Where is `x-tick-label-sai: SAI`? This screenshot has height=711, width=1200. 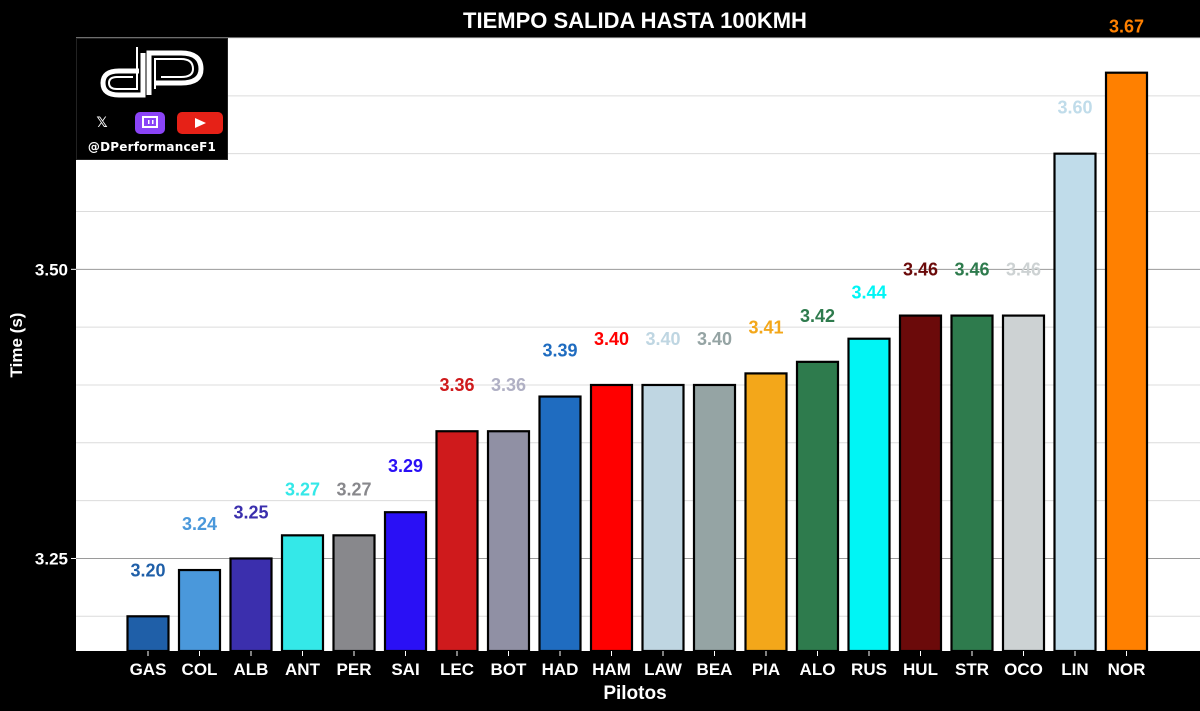 x-tick-label-sai: SAI is located at coordinates (405, 669).